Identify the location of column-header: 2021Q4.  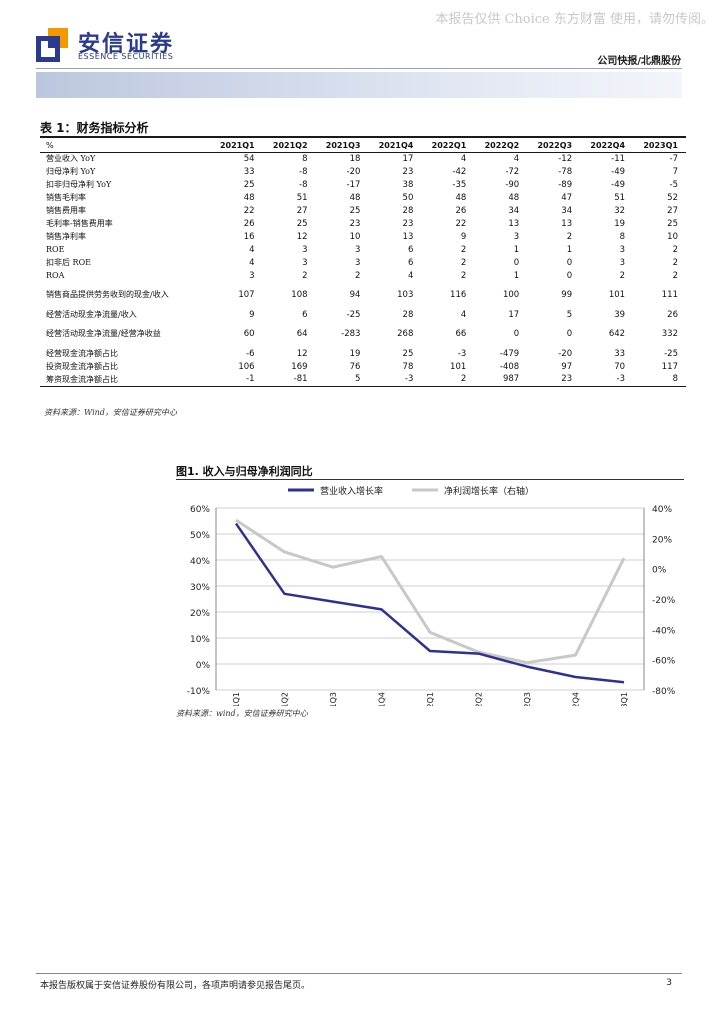
(395, 146).